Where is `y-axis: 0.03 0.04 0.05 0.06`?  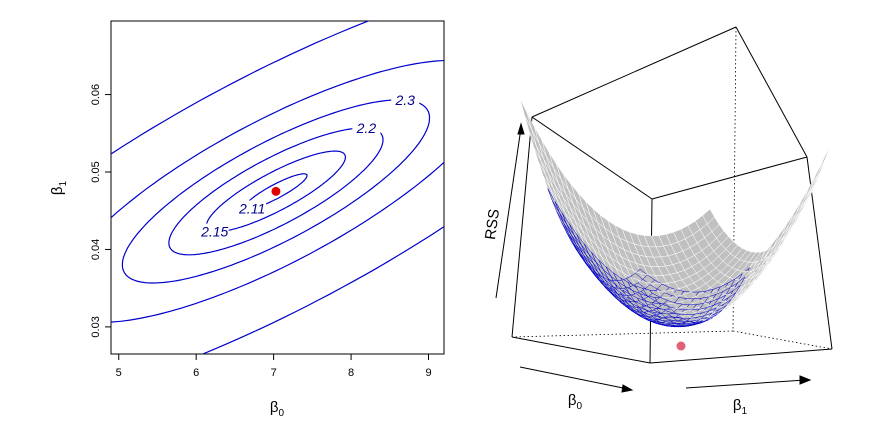 y-axis: 0.03 0.04 0.05 0.06 is located at coordinates (100, 211).